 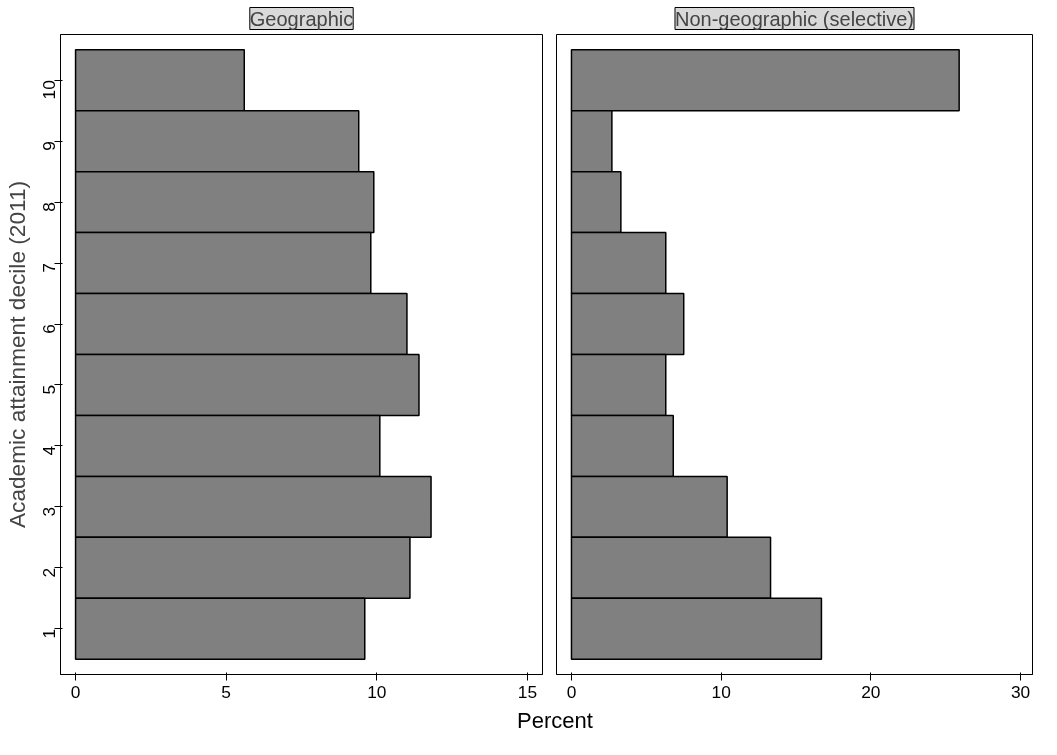 I want to click on y-axis-title: Academic attainment decile (2011), so click(x=16, y=354).